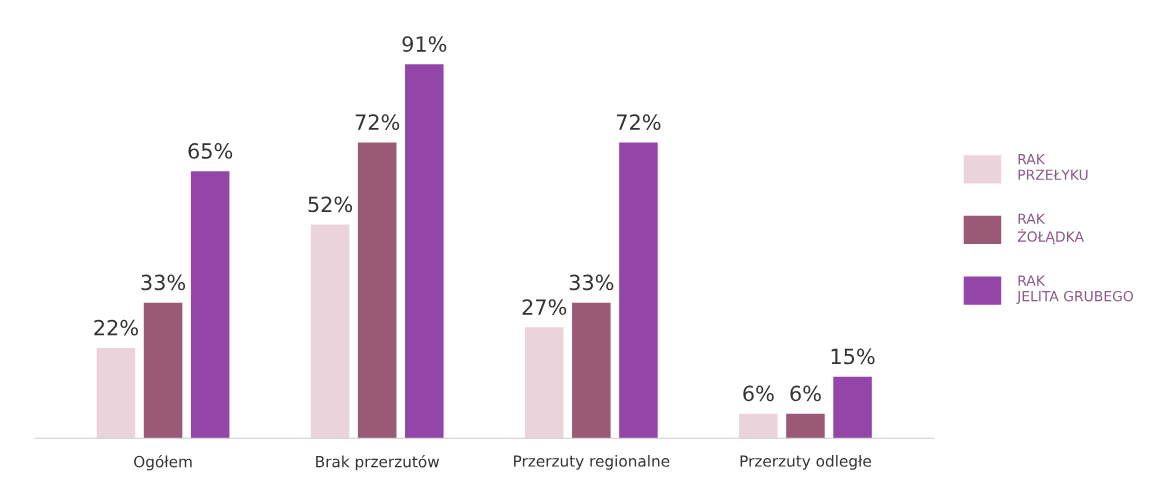 This screenshot has width=1153, height=487. What do you see at coordinates (330, 204) in the screenshot?
I see `data-label: 52%` at bounding box center [330, 204].